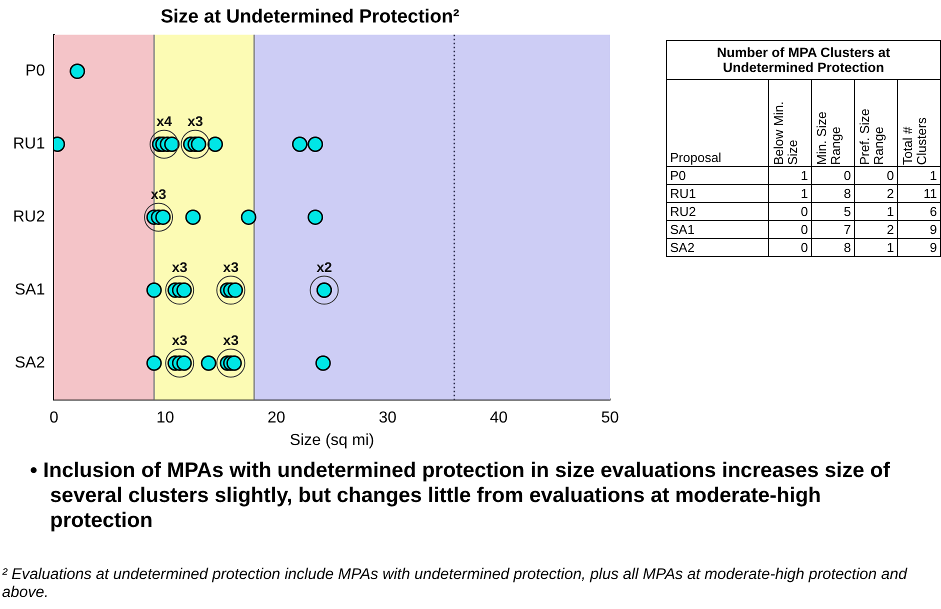 The width and height of the screenshot is (941, 609). What do you see at coordinates (54, 418) in the screenshot?
I see `x-tick-label: 0` at bounding box center [54, 418].